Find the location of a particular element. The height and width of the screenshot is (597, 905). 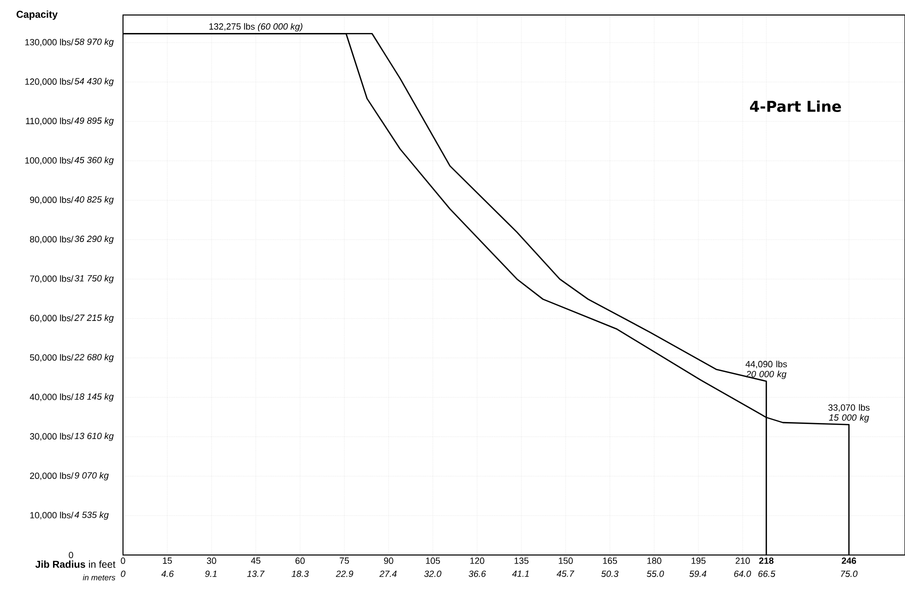

x2-tick-label: 27.4 is located at coordinates (388, 573).